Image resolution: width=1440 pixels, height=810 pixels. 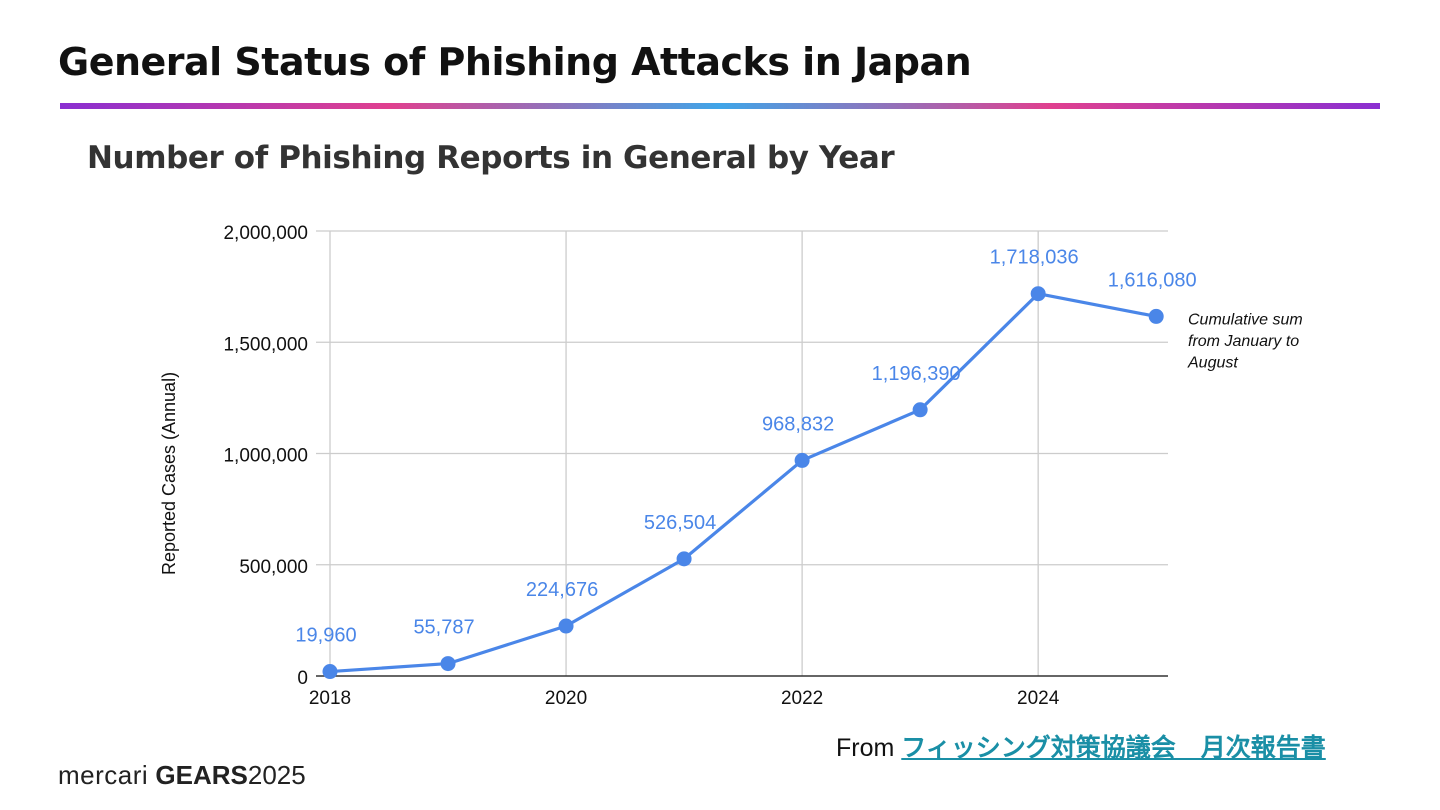 I want to click on brand-year: 2025, so click(x=276, y=775).